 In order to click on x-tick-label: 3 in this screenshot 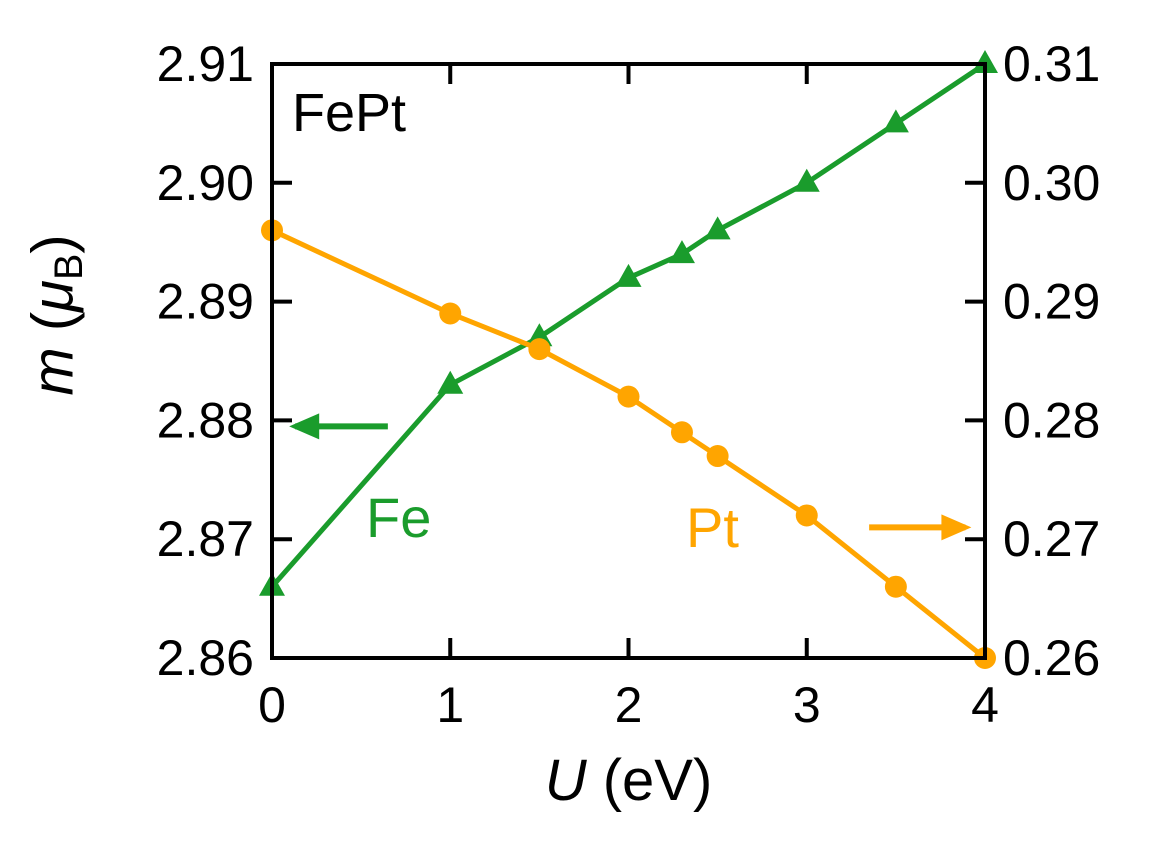, I will do `click(807, 705)`.